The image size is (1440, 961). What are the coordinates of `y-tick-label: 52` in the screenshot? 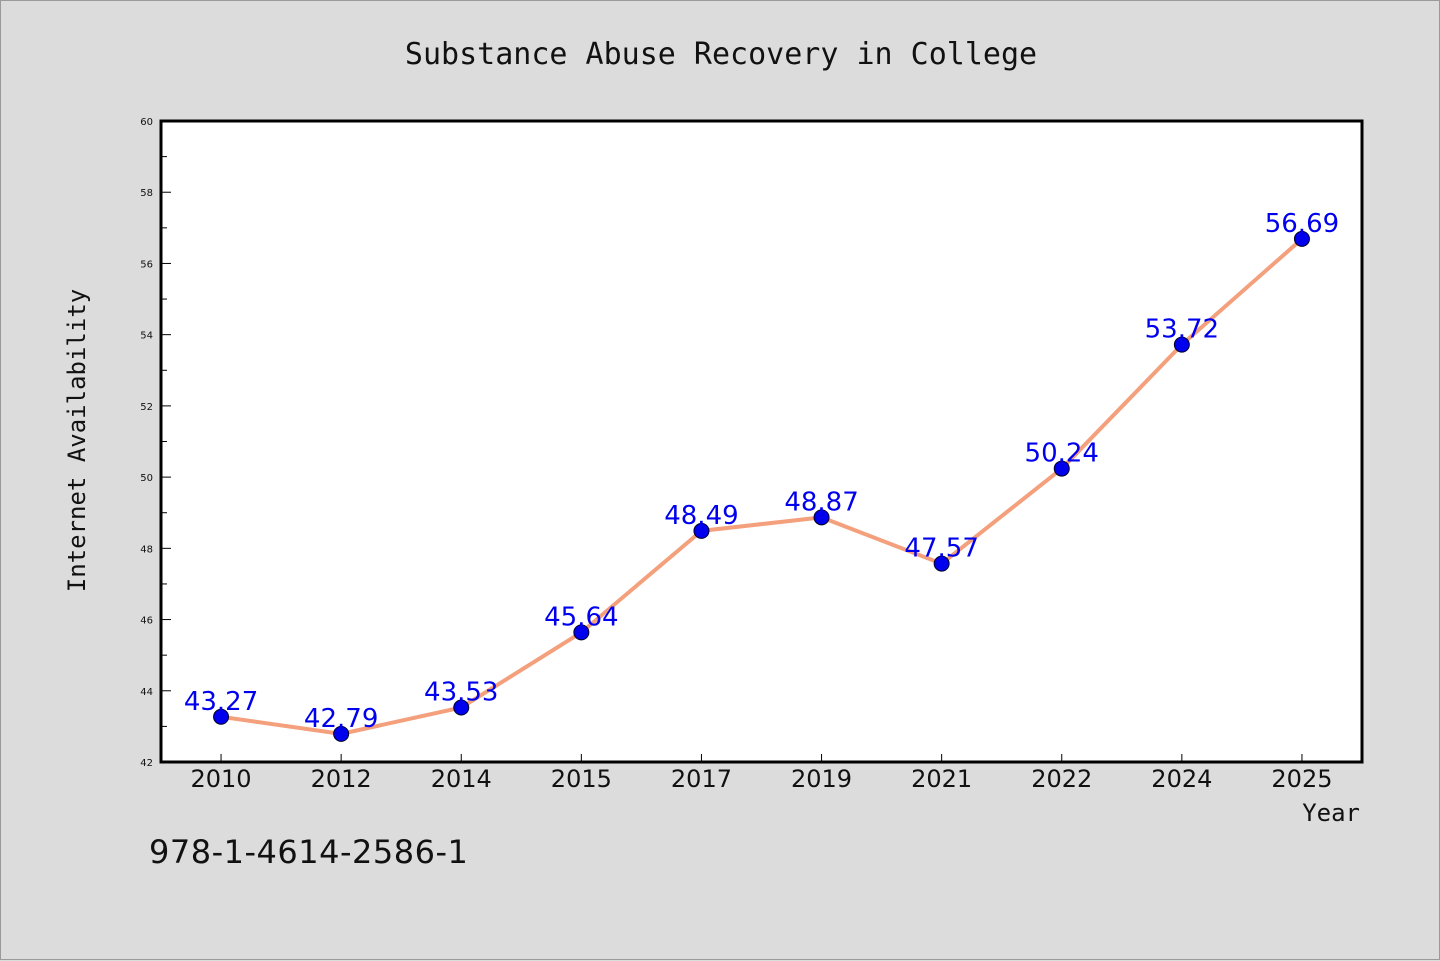 It's located at (146, 407).